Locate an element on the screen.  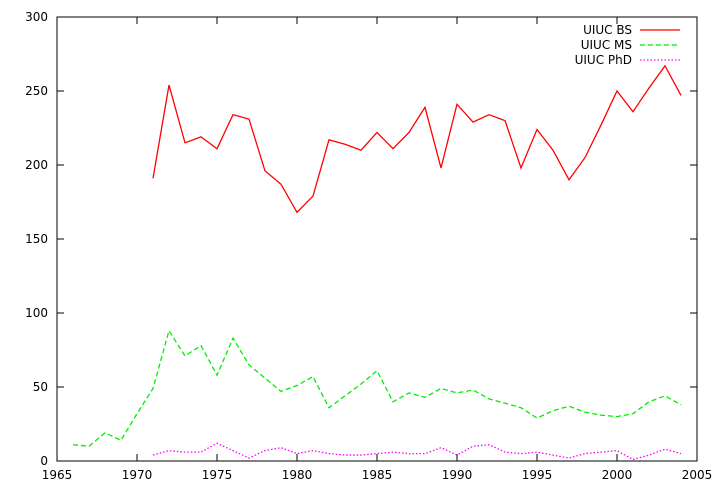
x-tick-label: 1990 is located at coordinates (457, 475).